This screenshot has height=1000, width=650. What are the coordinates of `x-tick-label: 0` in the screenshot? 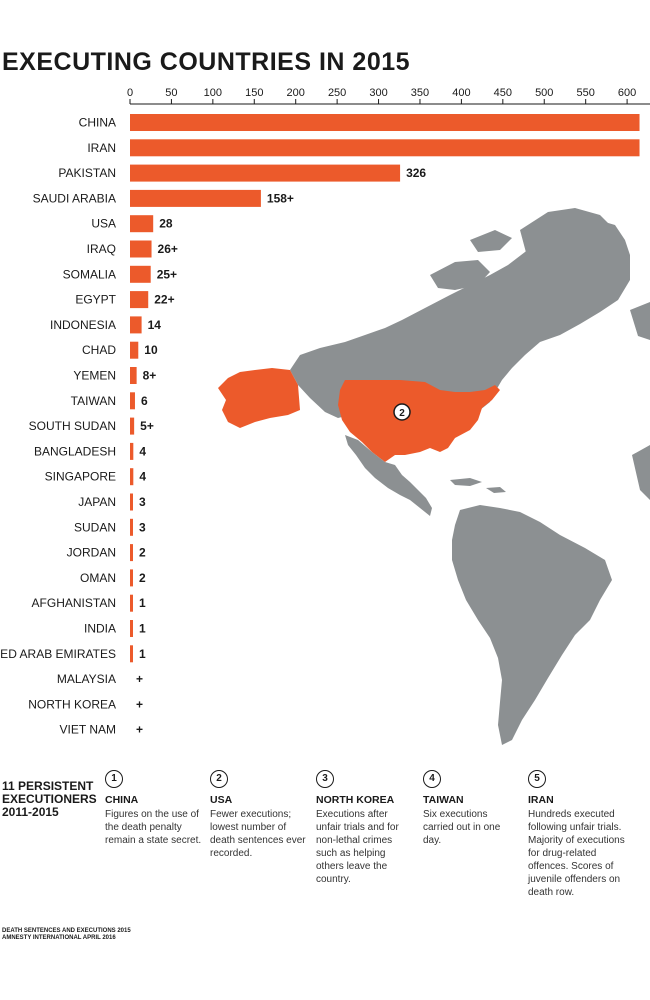 It's located at (130, 93).